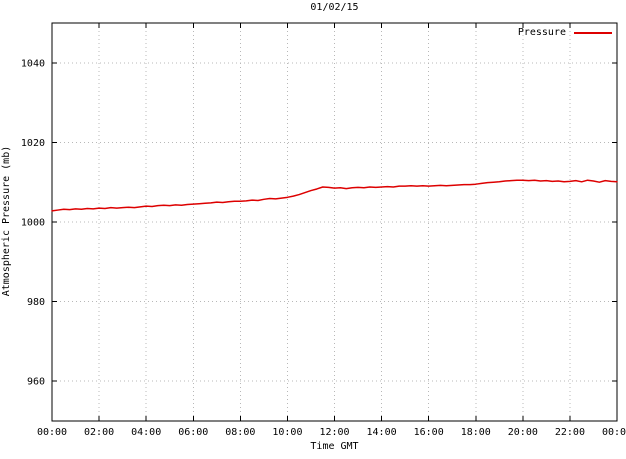 The height and width of the screenshot is (459, 626). What do you see at coordinates (33, 143) in the screenshot?
I see `y-tick-label: 1020` at bounding box center [33, 143].